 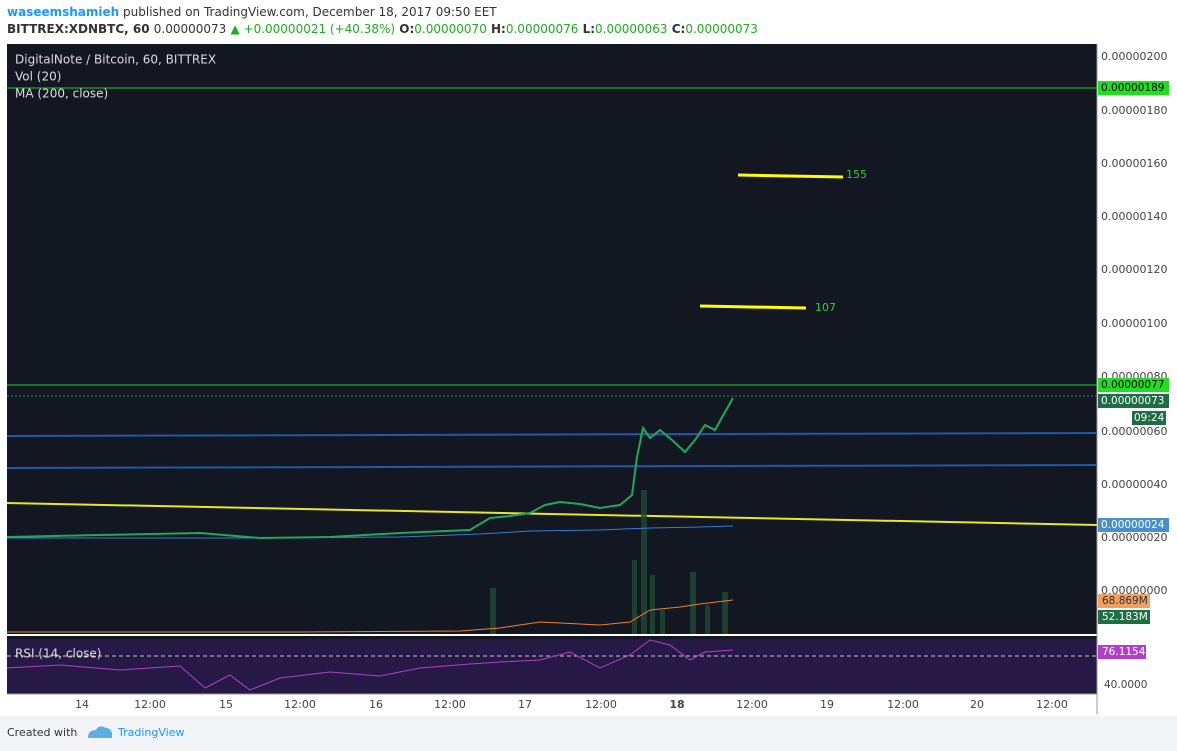 I want to click on price-label: 0.00000060, so click(x=1134, y=431).